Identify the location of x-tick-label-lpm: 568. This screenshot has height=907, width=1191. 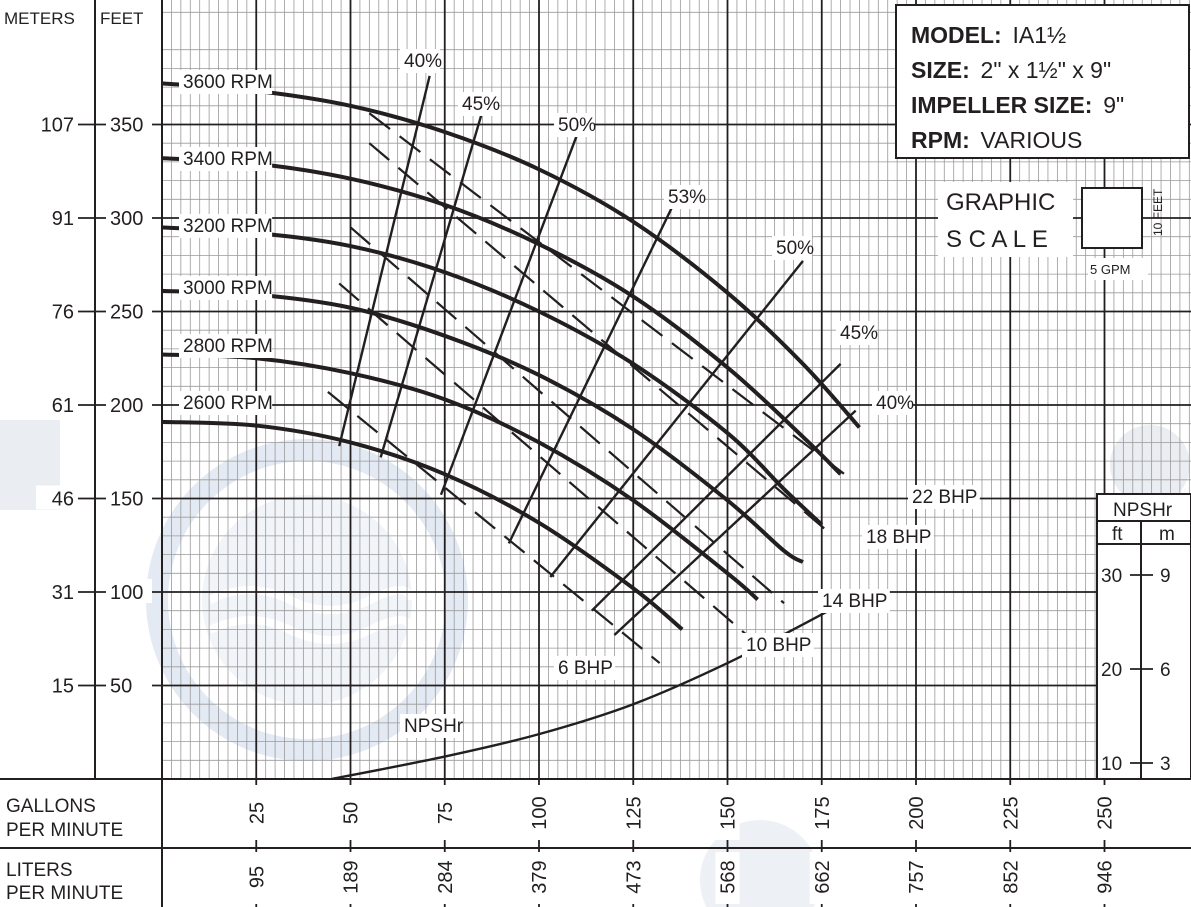
(729, 876).